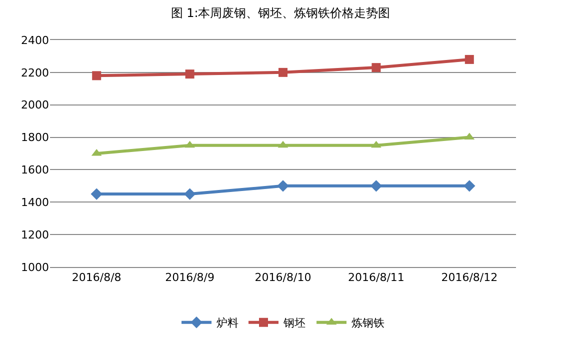  Describe the element at coordinates (227, 323) in the screenshot. I see `legend-label: 炉料` at that location.